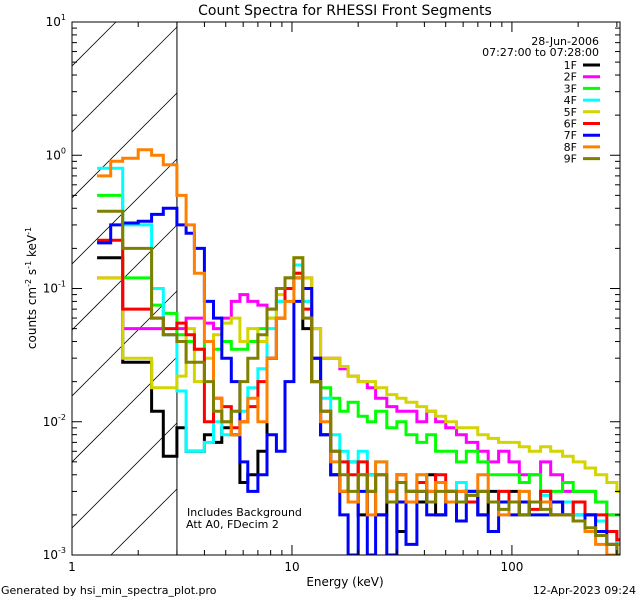  Describe the element at coordinates (570, 77) in the screenshot. I see `legend-label-2F: 2F` at that location.